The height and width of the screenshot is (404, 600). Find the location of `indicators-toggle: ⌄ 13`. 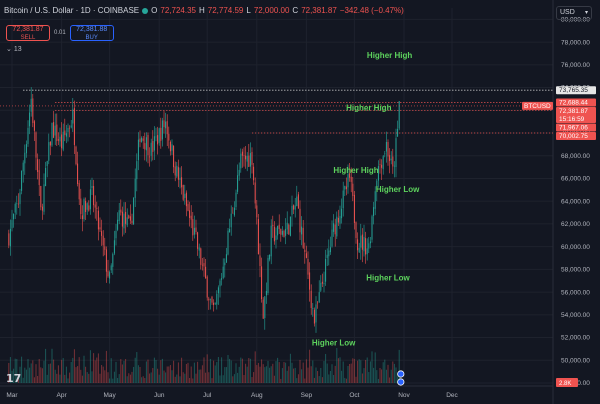

indicators-toggle: ⌄ 13 is located at coordinates (14, 49).